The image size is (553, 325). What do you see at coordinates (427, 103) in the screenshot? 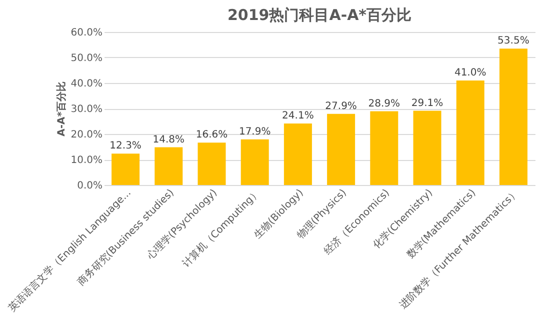
I see `data-label: 29.1%` at bounding box center [427, 103].